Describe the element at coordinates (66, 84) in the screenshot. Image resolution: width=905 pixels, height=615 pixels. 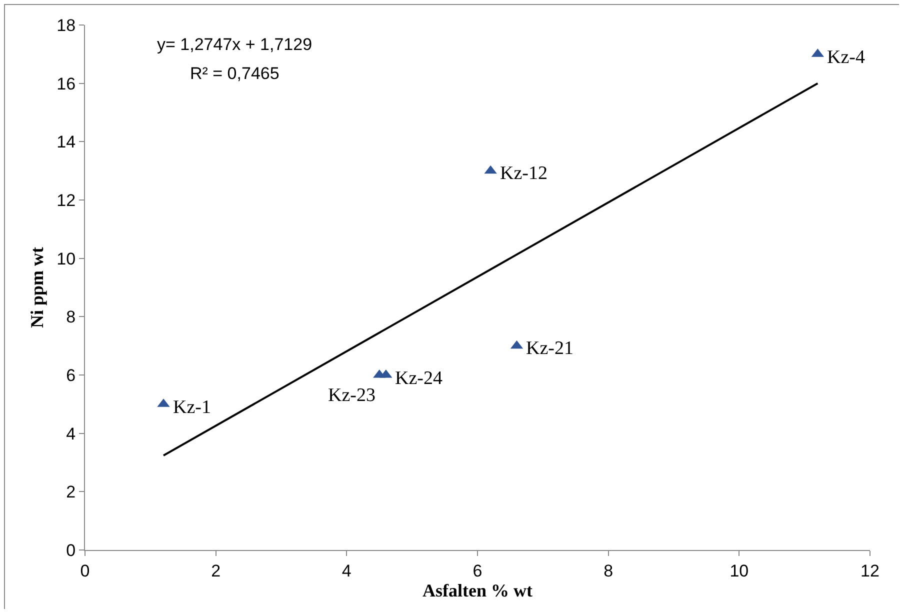
I see `y-tick-label: 16` at that location.